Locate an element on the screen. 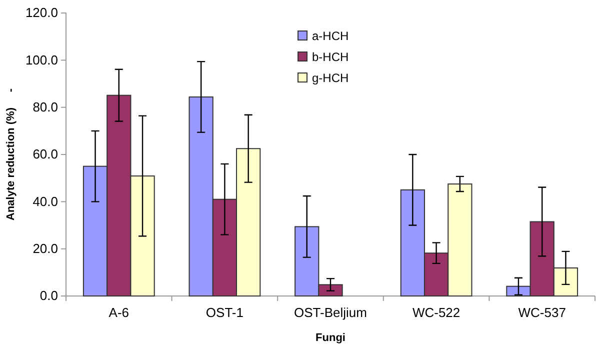 The width and height of the screenshot is (600, 349). y-tick-label: 40.0 is located at coordinates (45, 201).